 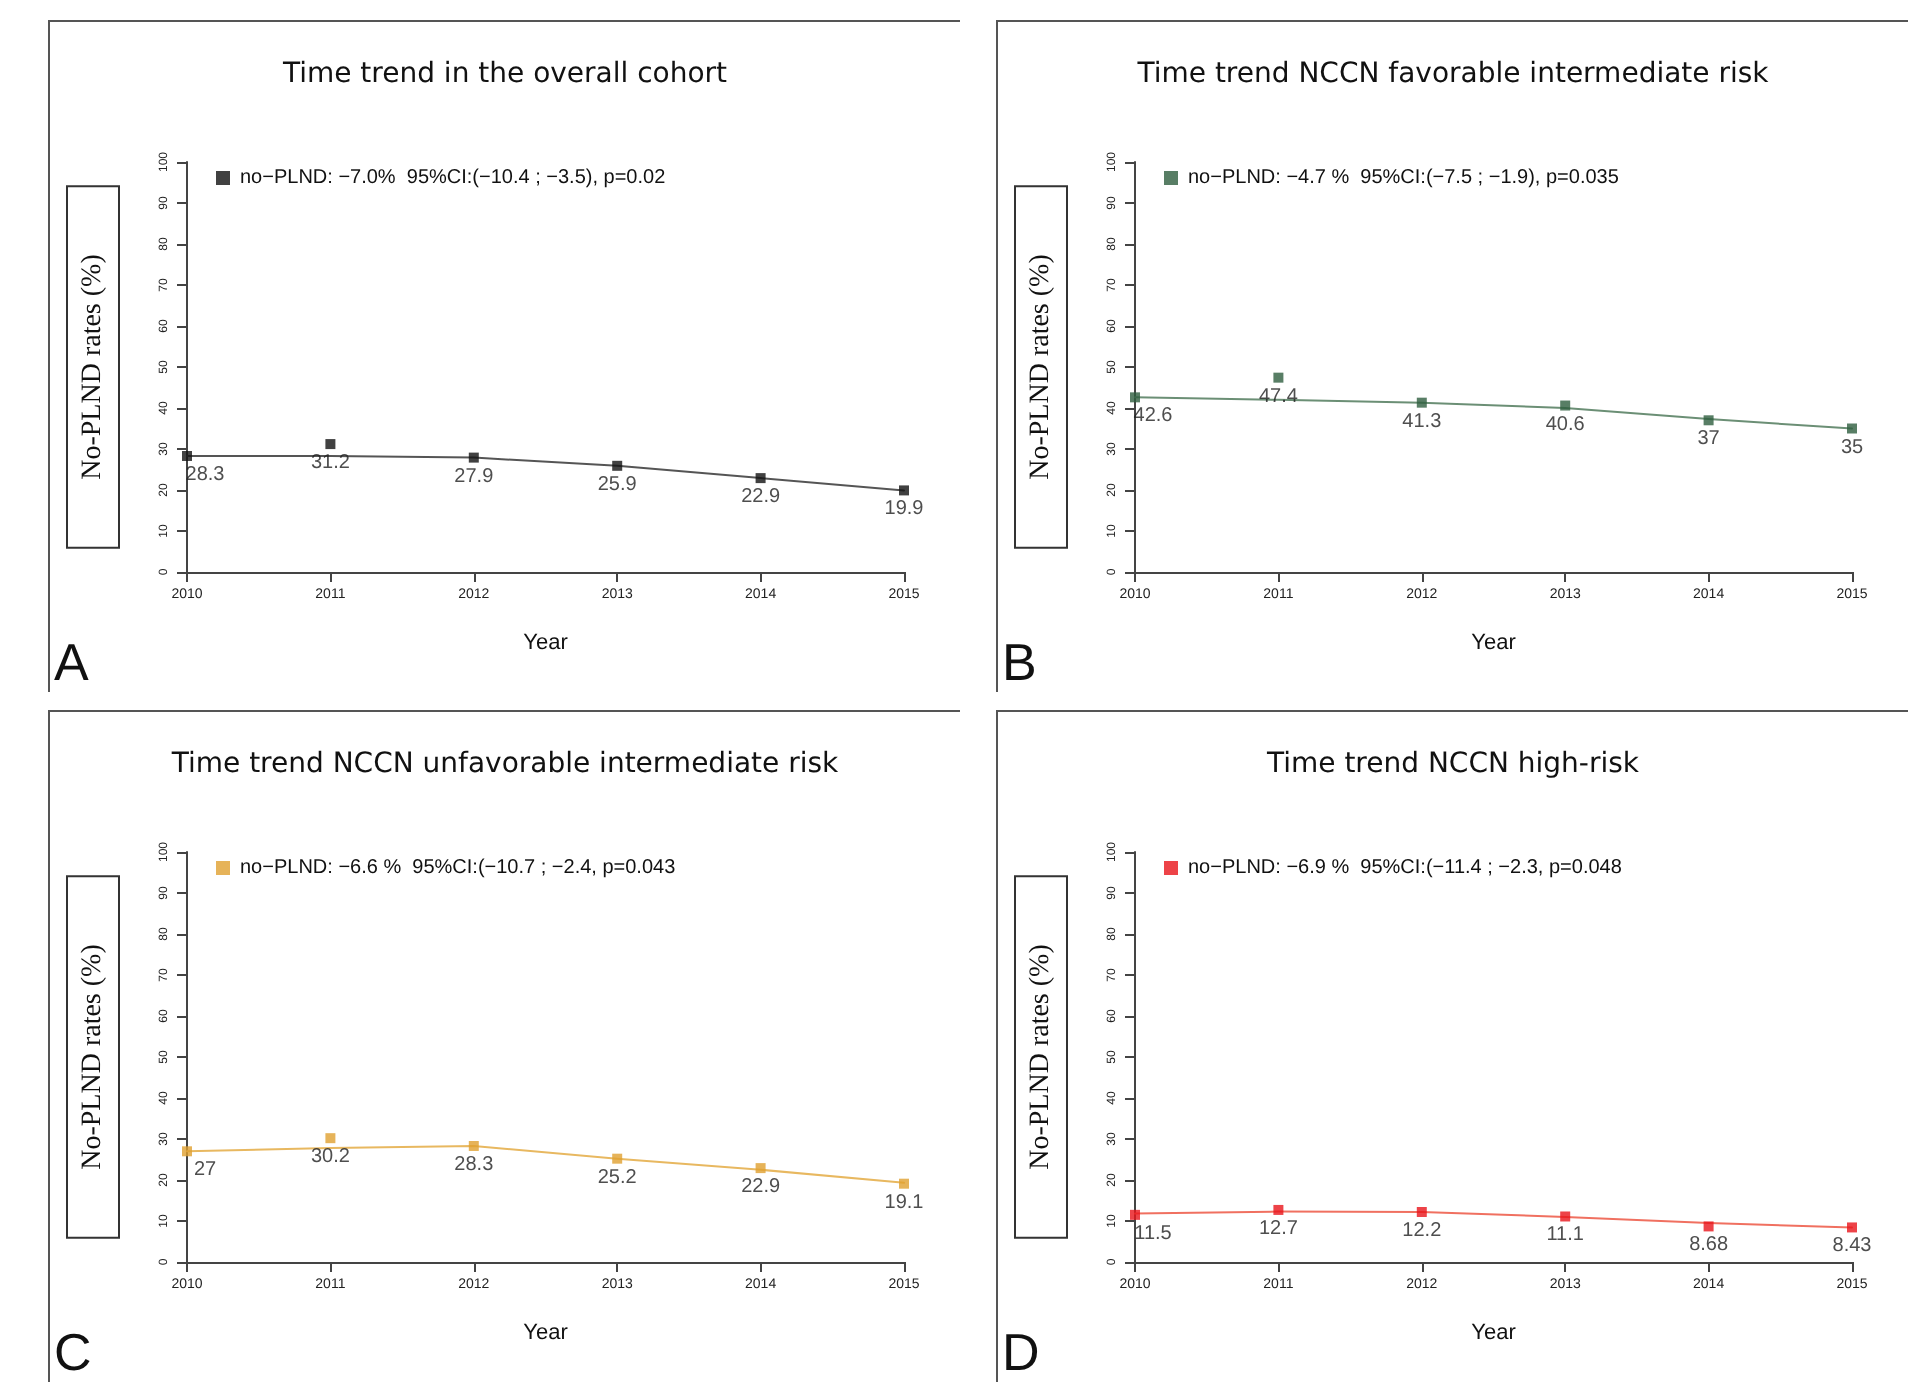 What do you see at coordinates (1452, 764) in the screenshot?
I see `chart-title: Time trend NCCN high-risk` at bounding box center [1452, 764].